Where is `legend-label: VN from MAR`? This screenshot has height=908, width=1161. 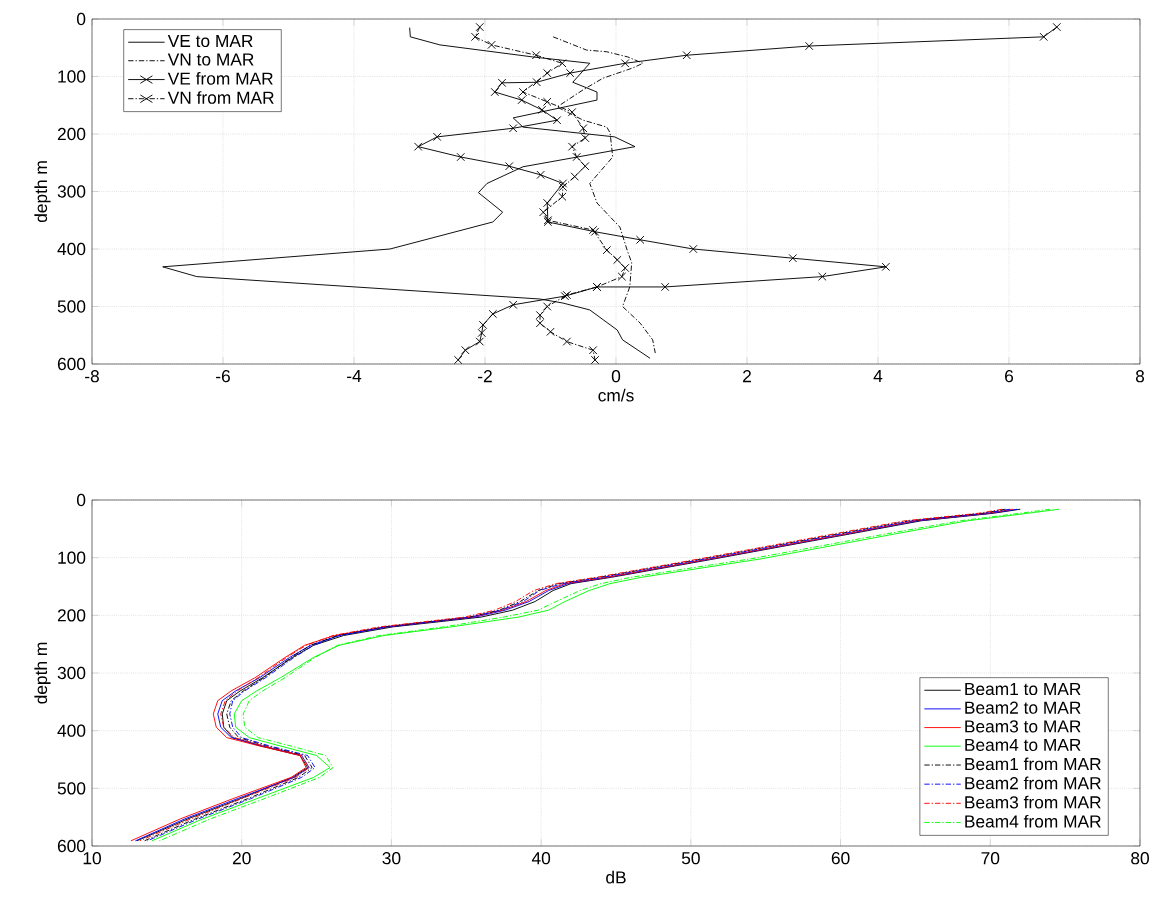 legend-label: VN from MAR is located at coordinates (220, 97).